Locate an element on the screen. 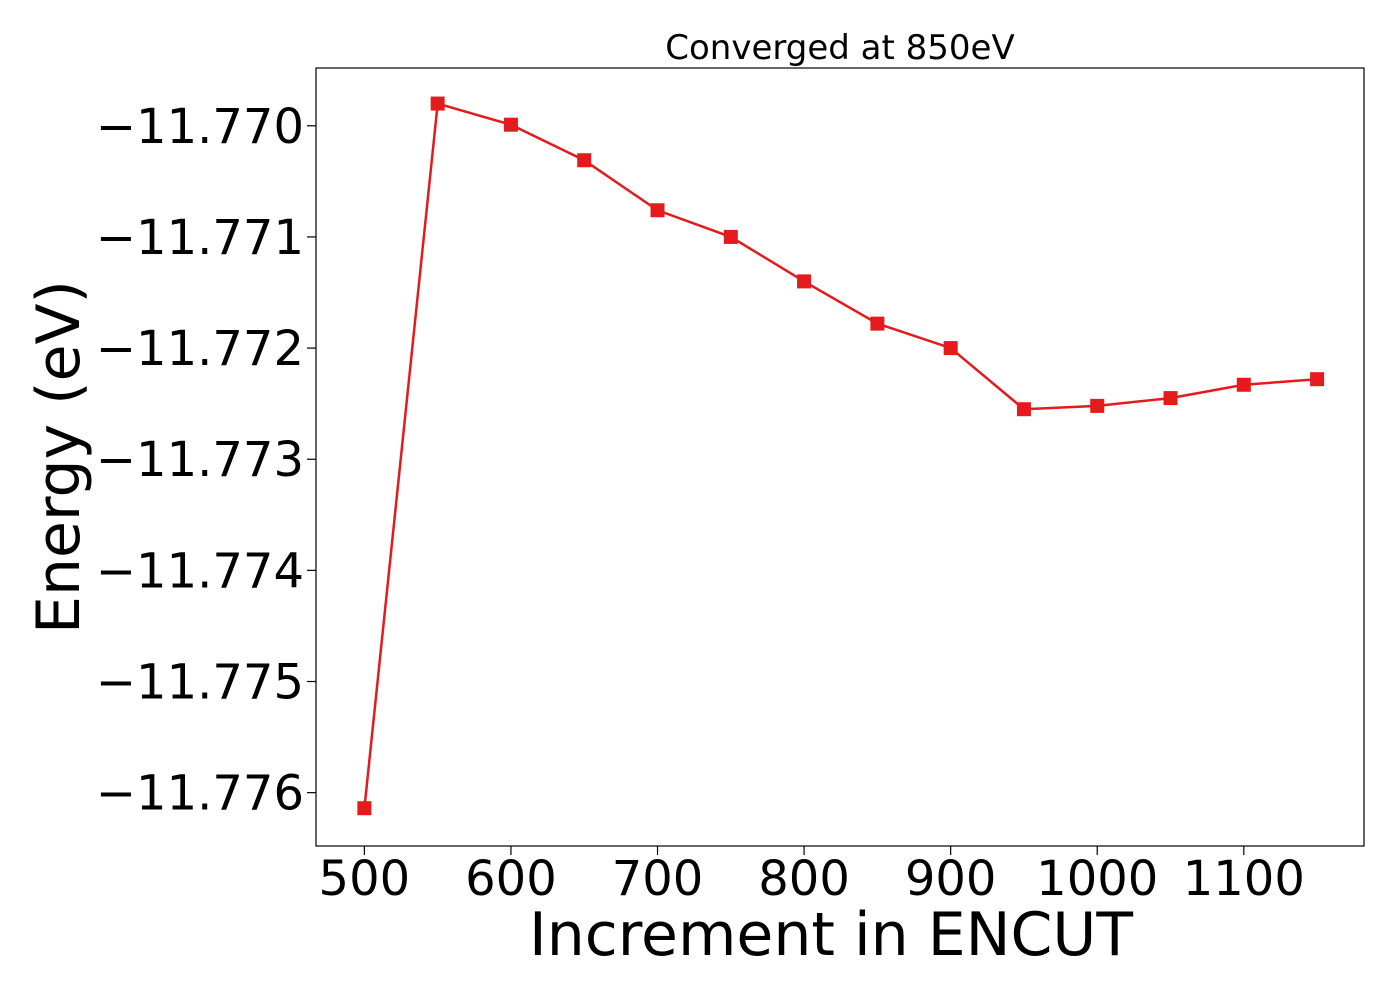 Image resolution: width=1400 pixels, height=1000 pixels. x-tick-label: 700 is located at coordinates (658, 879).